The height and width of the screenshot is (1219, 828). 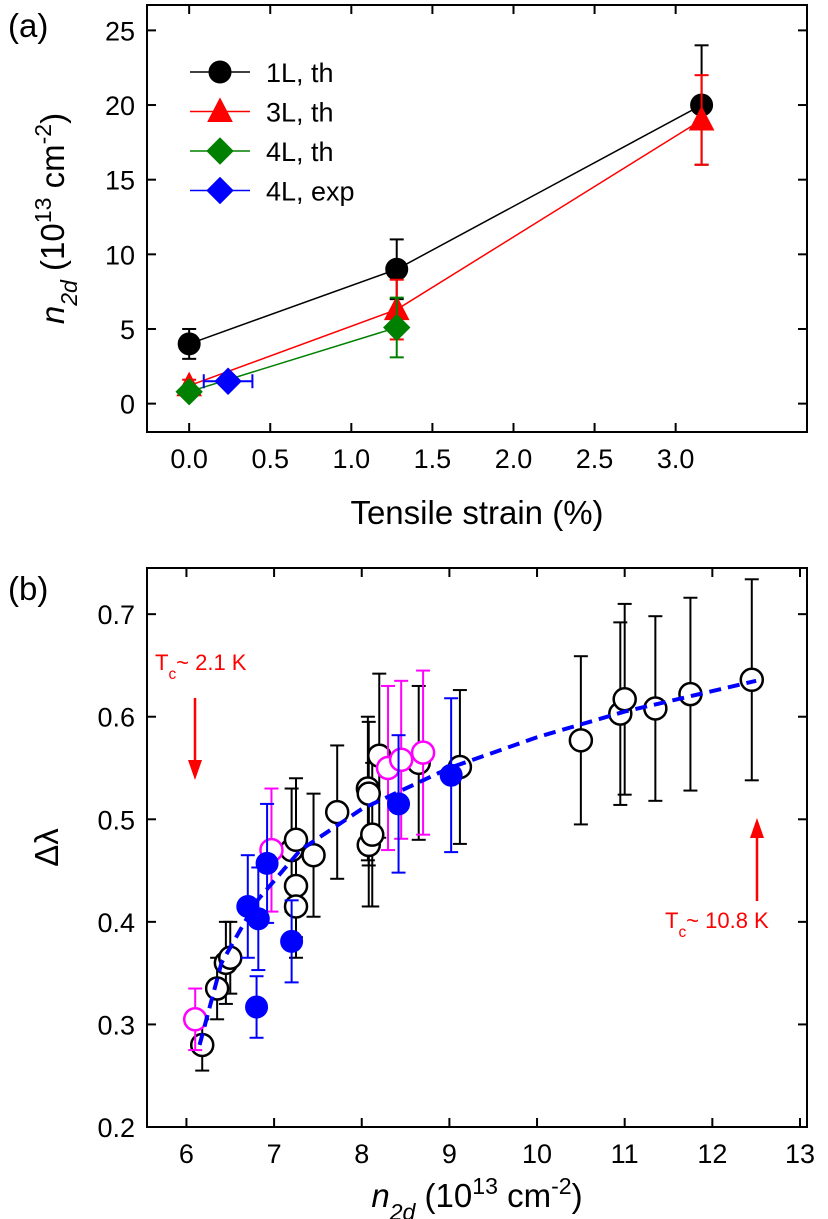 I want to click on x-axis-label: Tensile strain (%), so click(x=476, y=512).